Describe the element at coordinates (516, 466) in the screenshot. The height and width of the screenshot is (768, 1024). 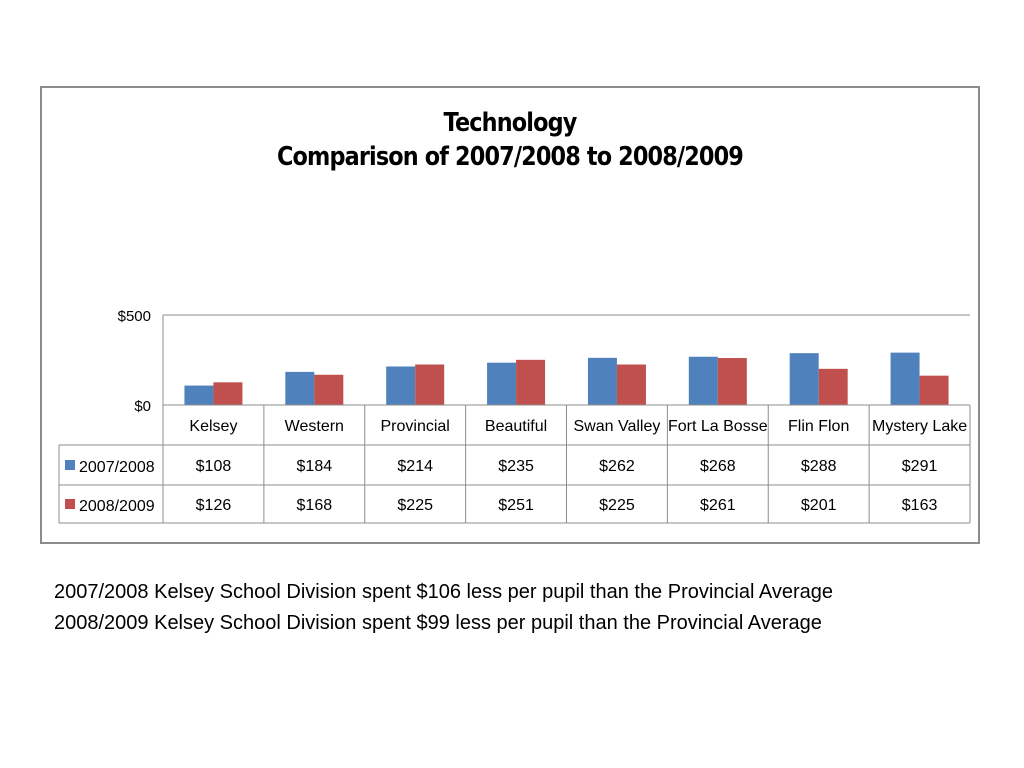
I see `data-label-2007/2008: $235` at that location.